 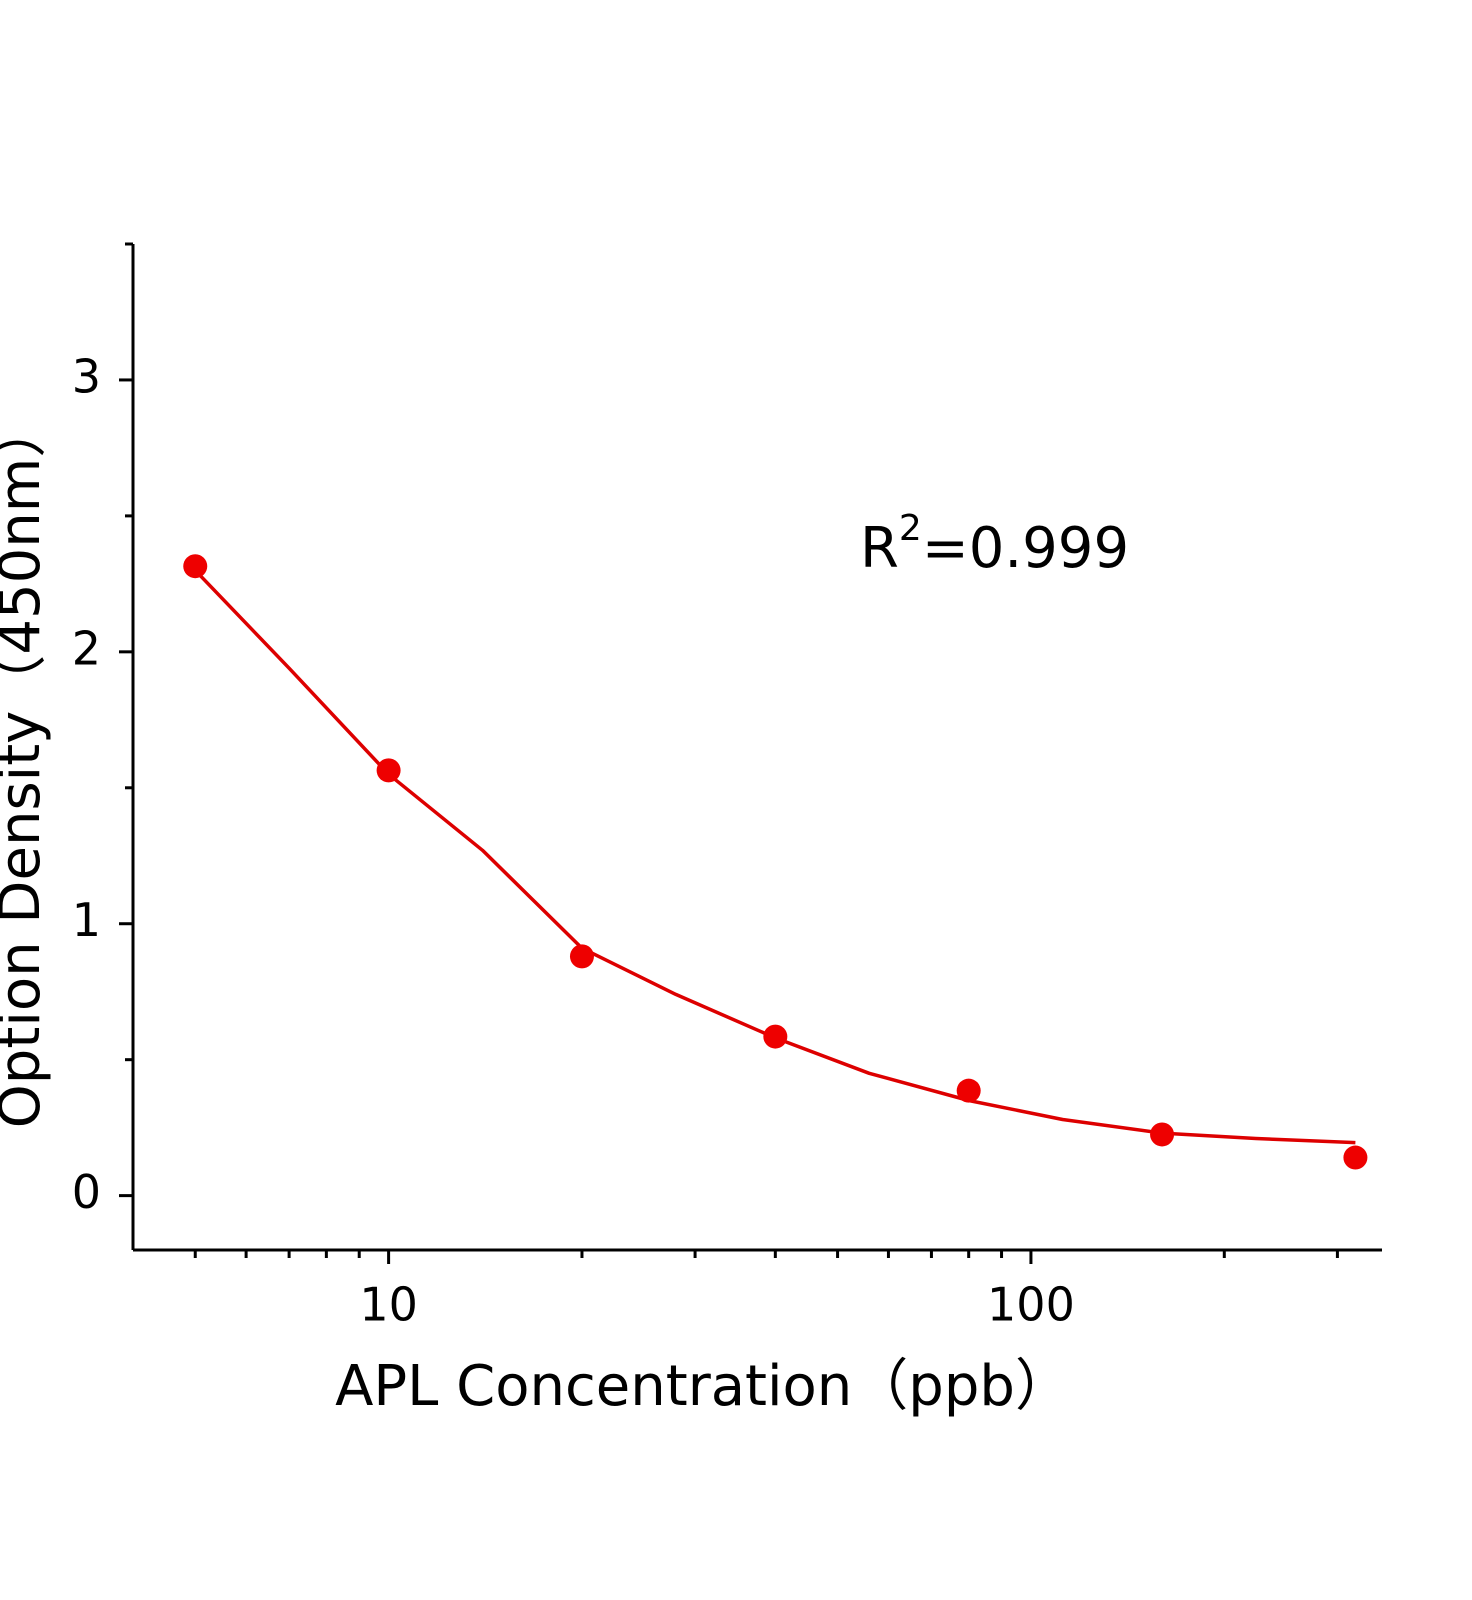 What do you see at coordinates (388, 1305) in the screenshot?
I see `x-tick-label: 10` at bounding box center [388, 1305].